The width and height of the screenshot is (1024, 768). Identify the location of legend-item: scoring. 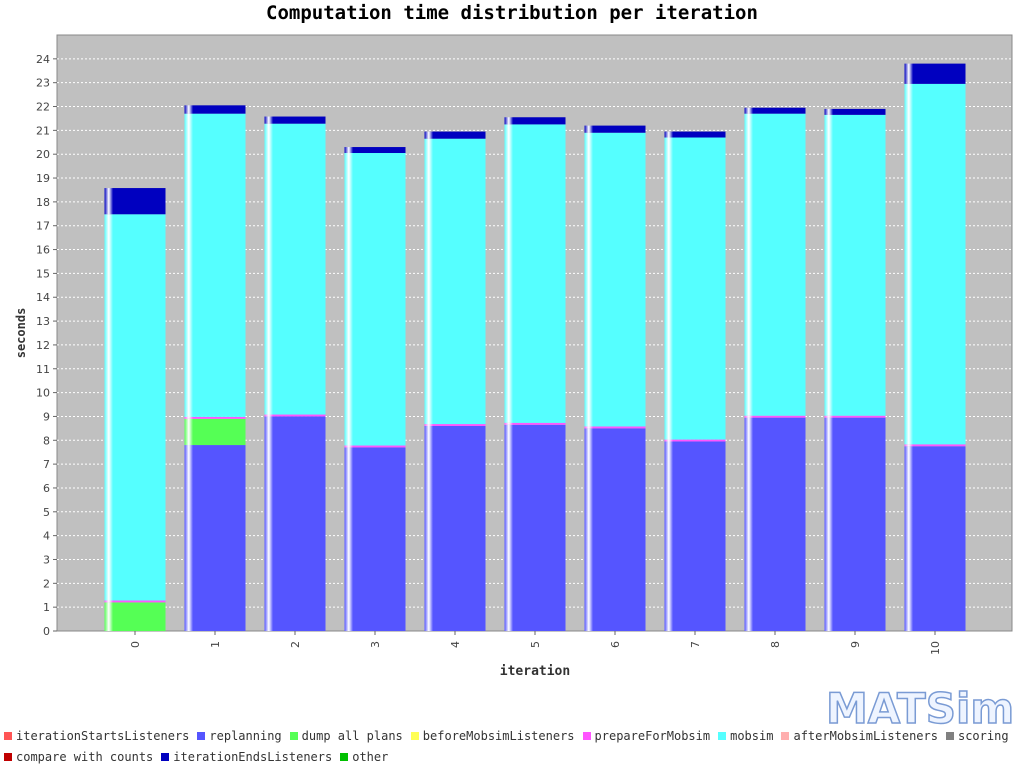
(977, 736).